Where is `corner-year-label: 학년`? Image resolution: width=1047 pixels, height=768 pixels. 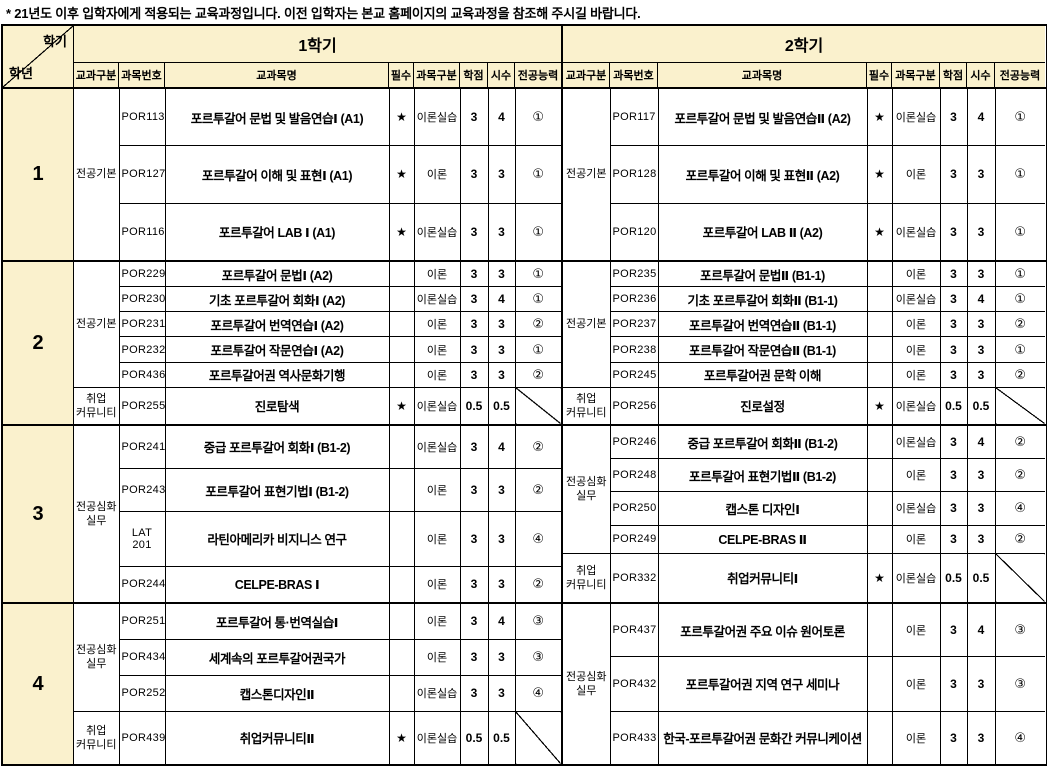 corner-year-label: 학년 is located at coordinates (21, 73).